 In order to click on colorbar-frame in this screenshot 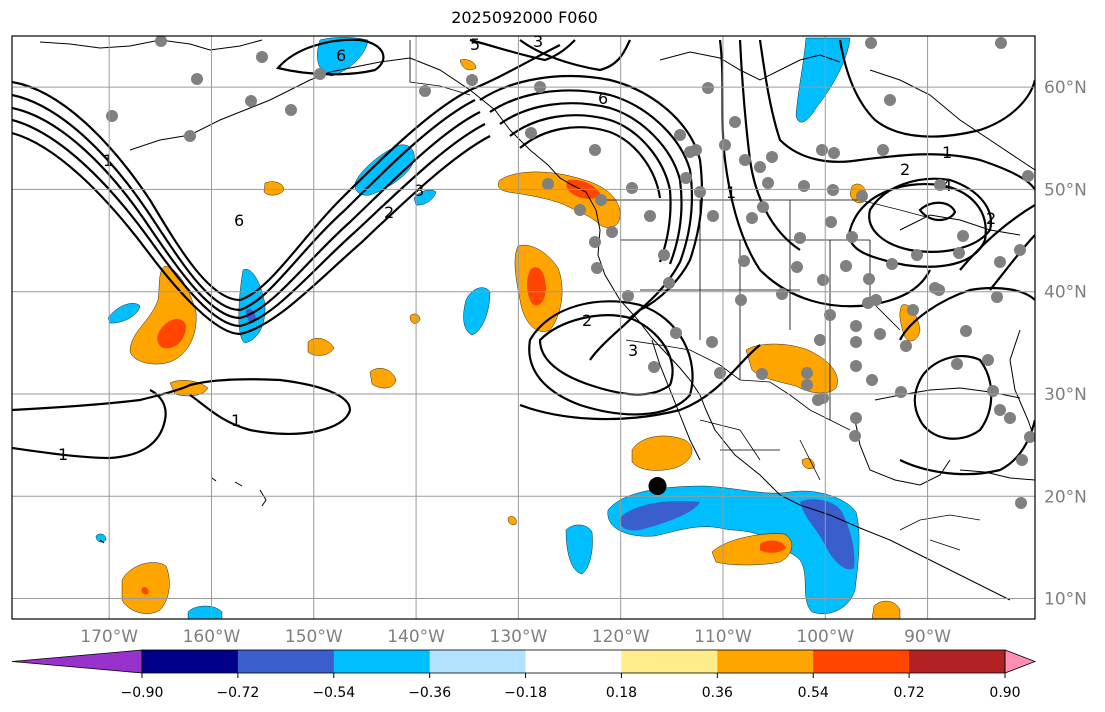, I will do `click(573, 661)`.